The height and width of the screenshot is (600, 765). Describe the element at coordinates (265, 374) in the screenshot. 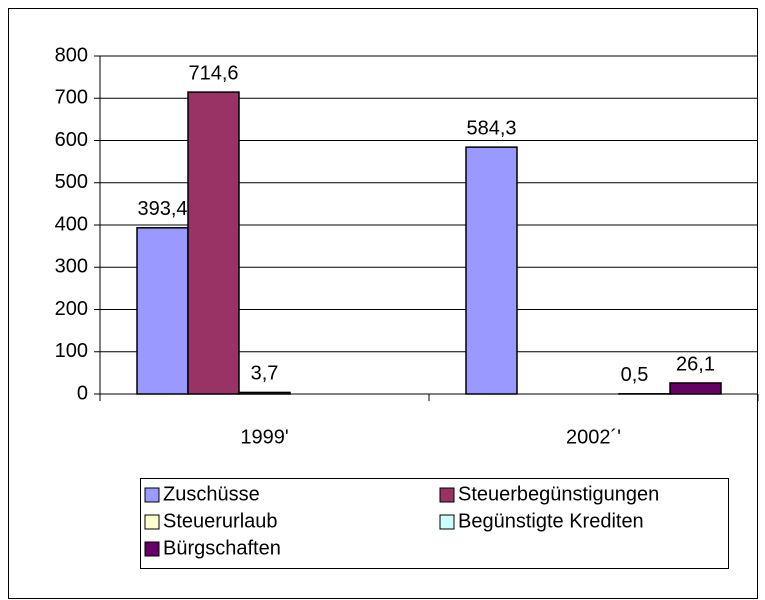

I see `value-label: 3,7` at that location.